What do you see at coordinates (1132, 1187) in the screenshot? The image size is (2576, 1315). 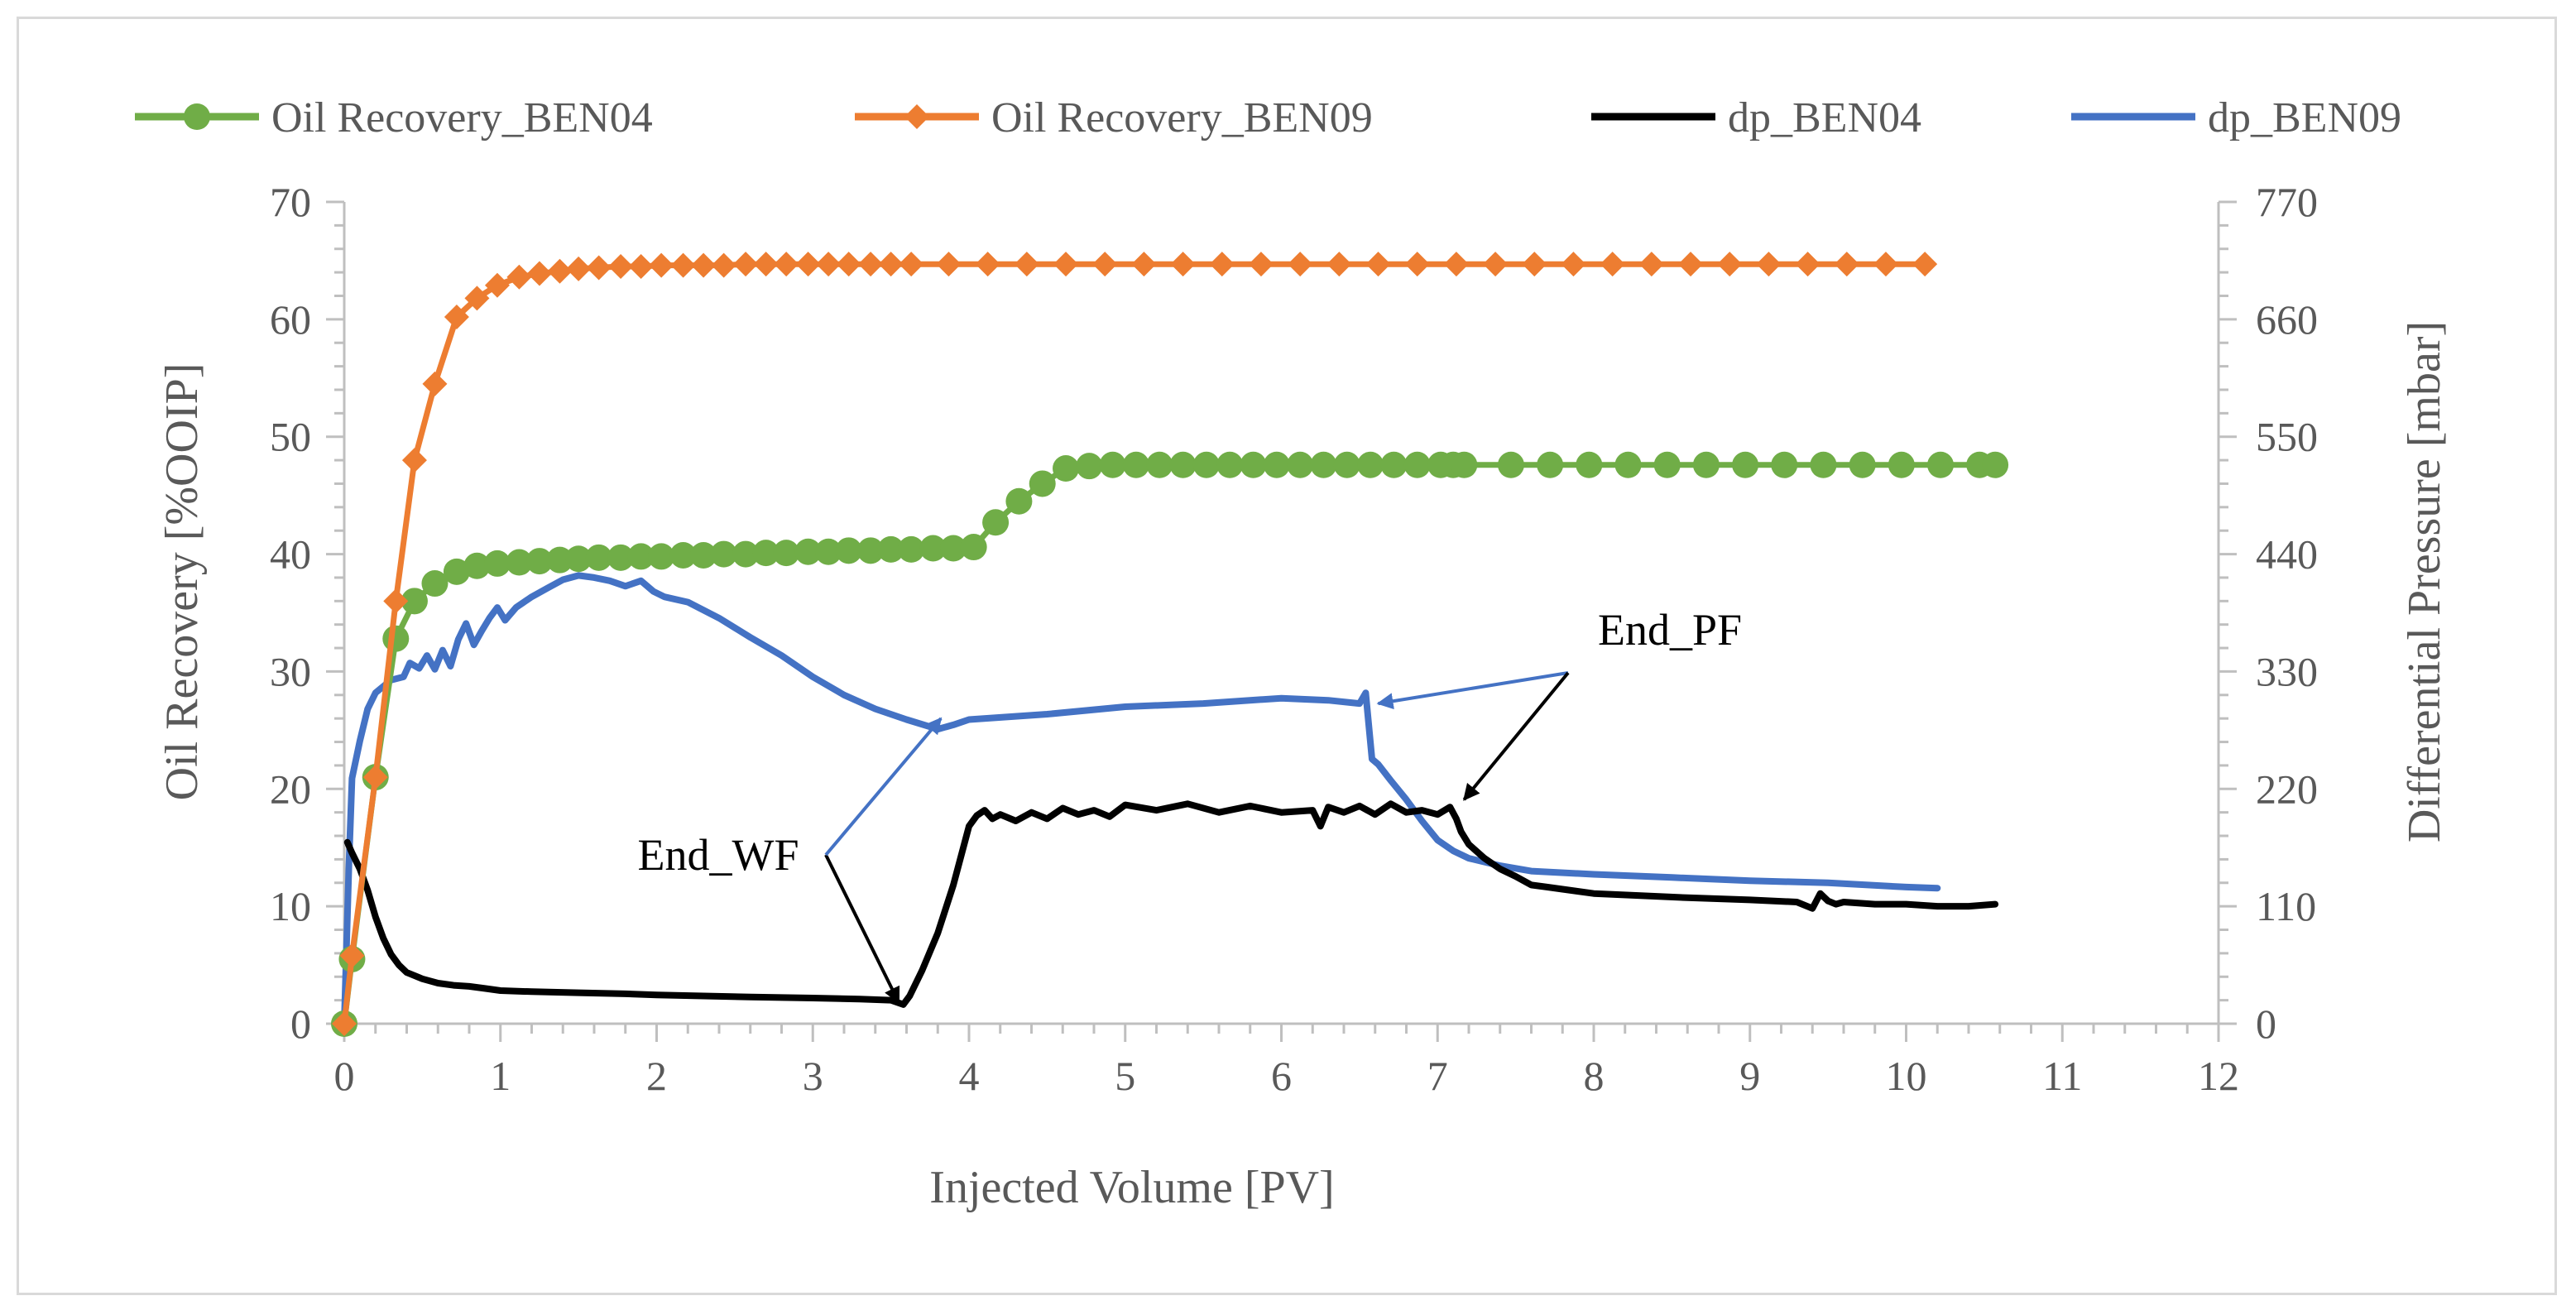 I see `x-axis-title: Injected Volume [PV]` at bounding box center [1132, 1187].